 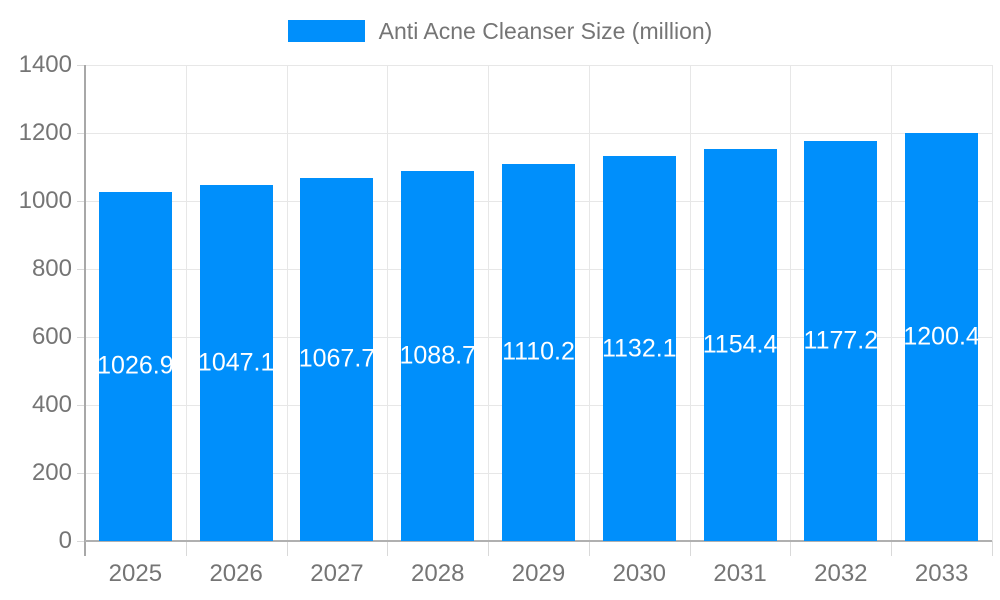 What do you see at coordinates (51, 268) in the screenshot?
I see `y-axis-label: 800` at bounding box center [51, 268].